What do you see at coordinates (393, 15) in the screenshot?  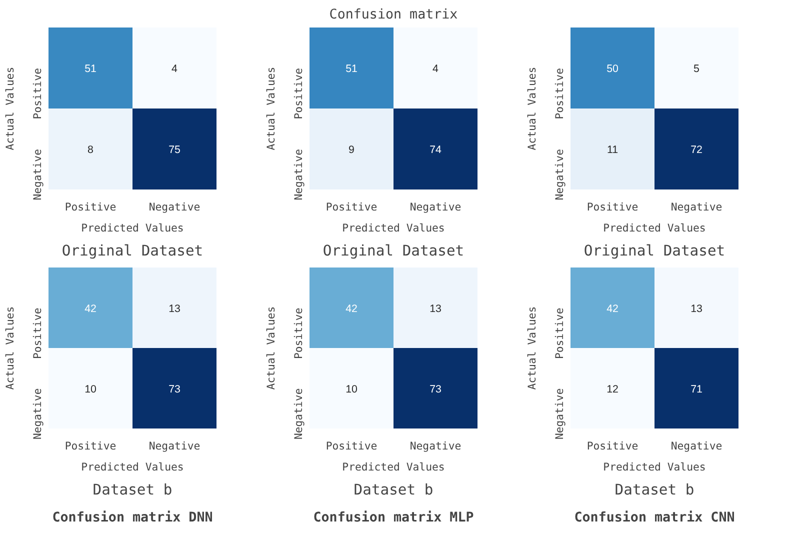 I see `chart-title: Confusion matrix` at bounding box center [393, 15].